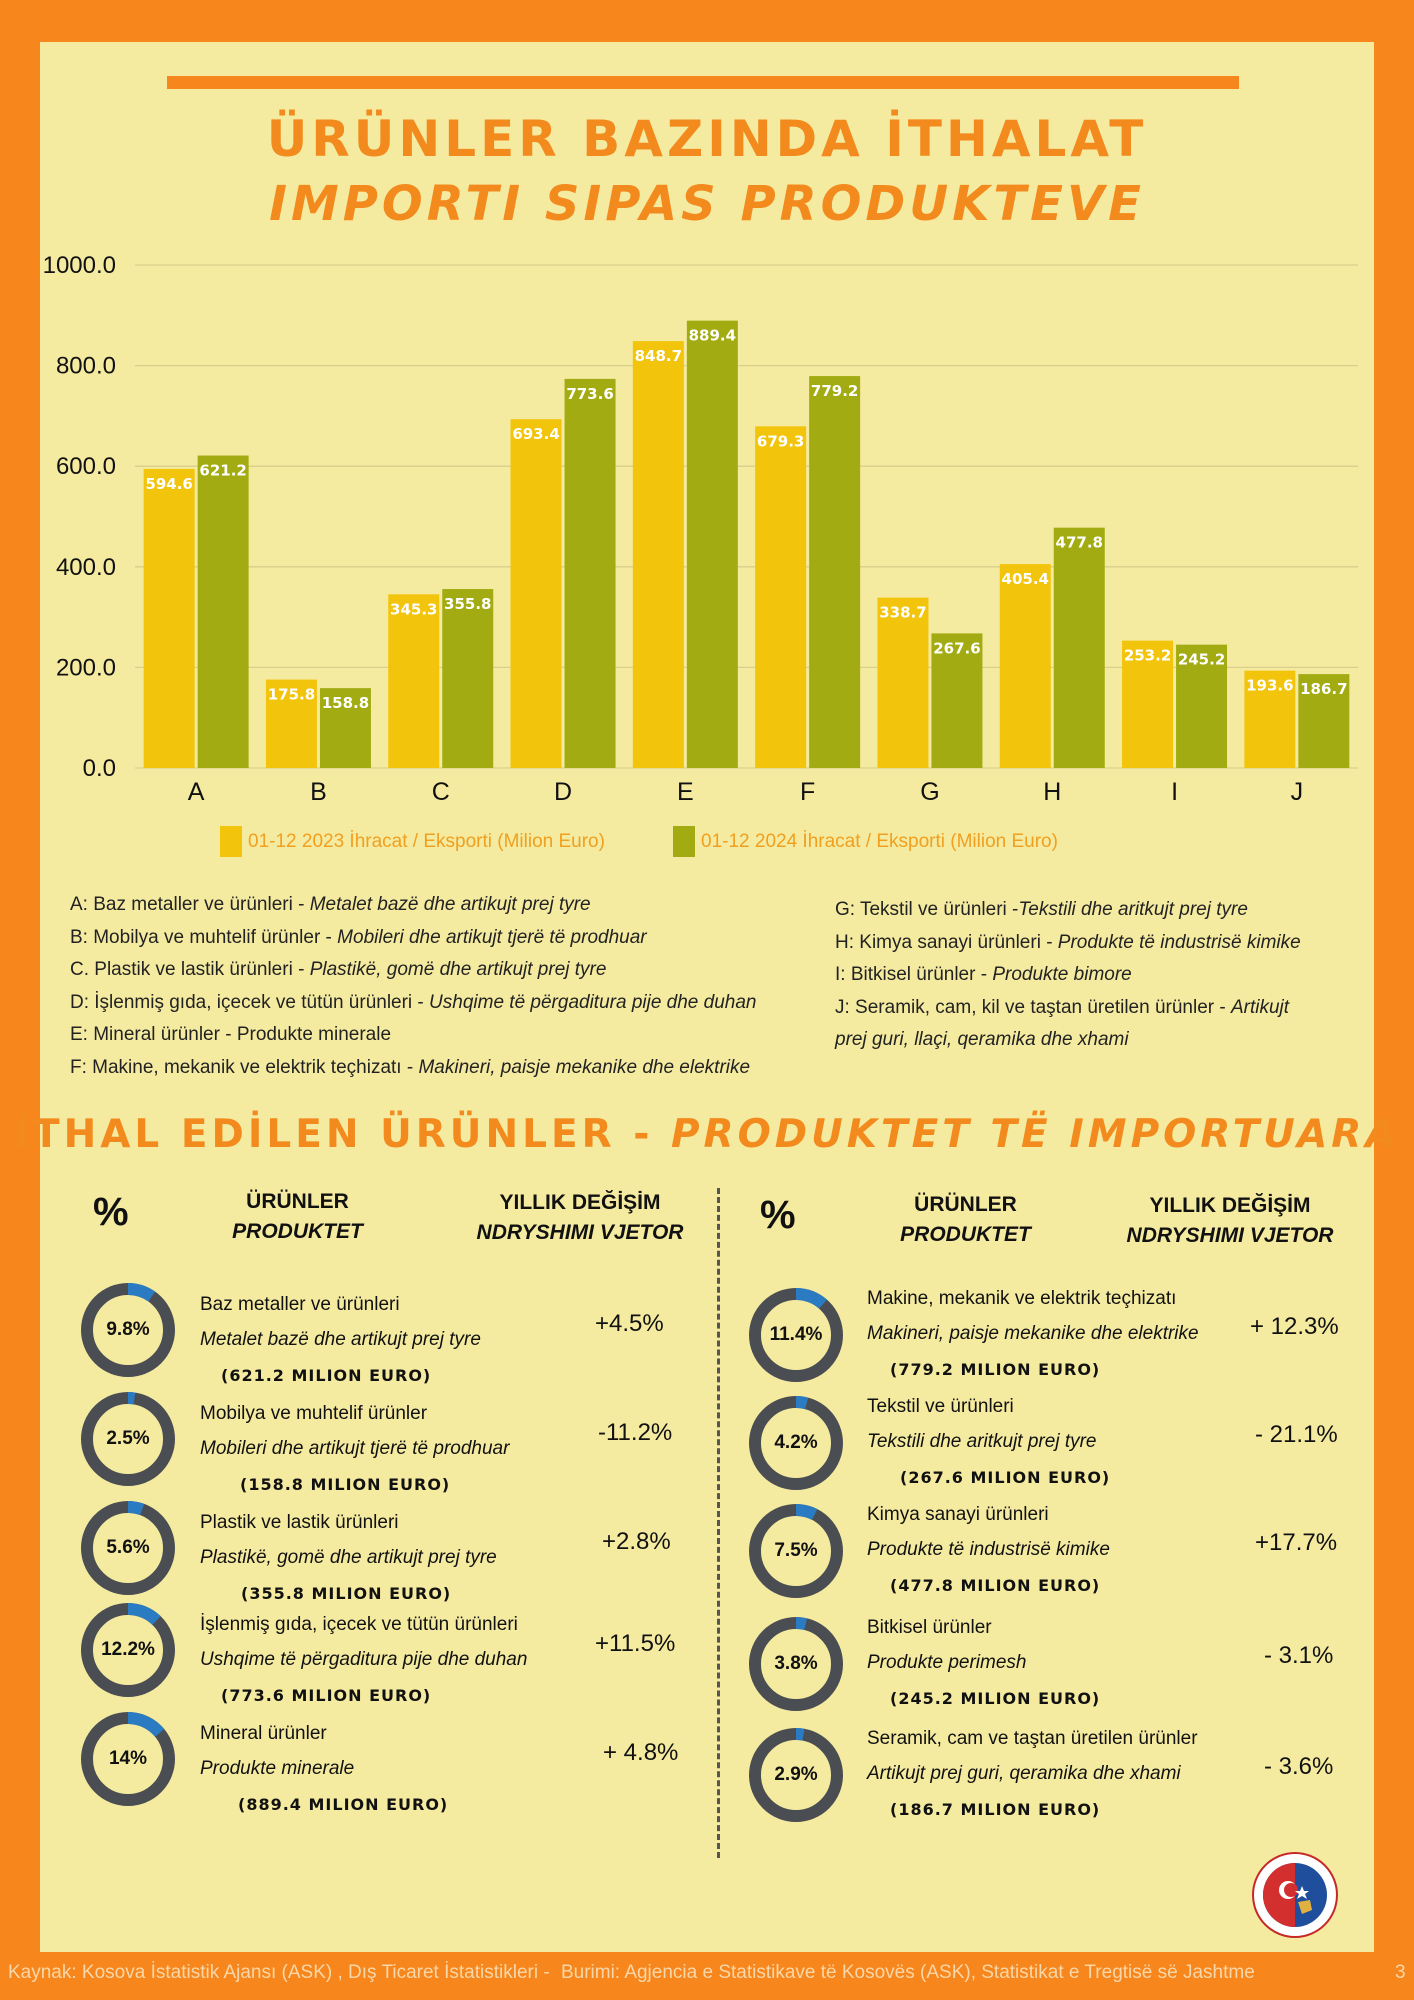 This screenshot has width=1414, height=2000. What do you see at coordinates (1299, 1655) in the screenshot?
I see `yearly-change: - 3.1%` at bounding box center [1299, 1655].